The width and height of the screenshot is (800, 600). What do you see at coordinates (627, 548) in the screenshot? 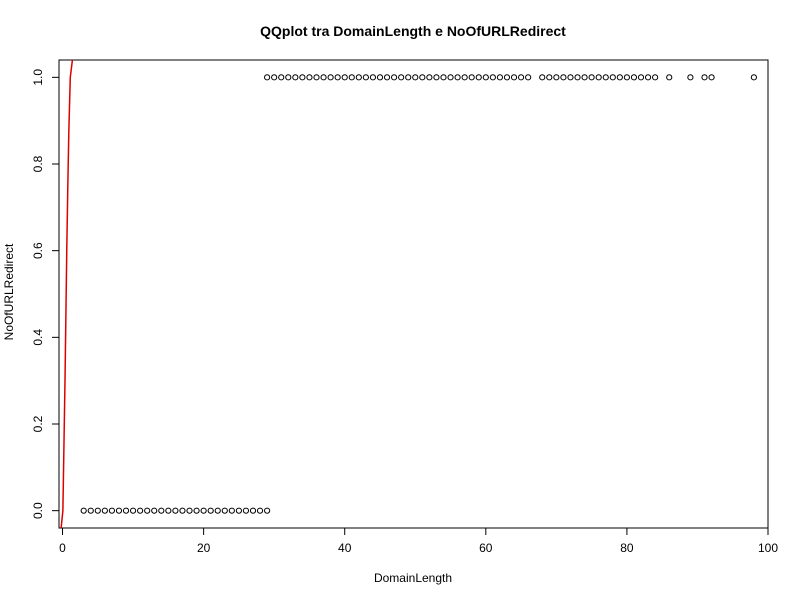
I see `x-tick-label: 80` at bounding box center [627, 548].